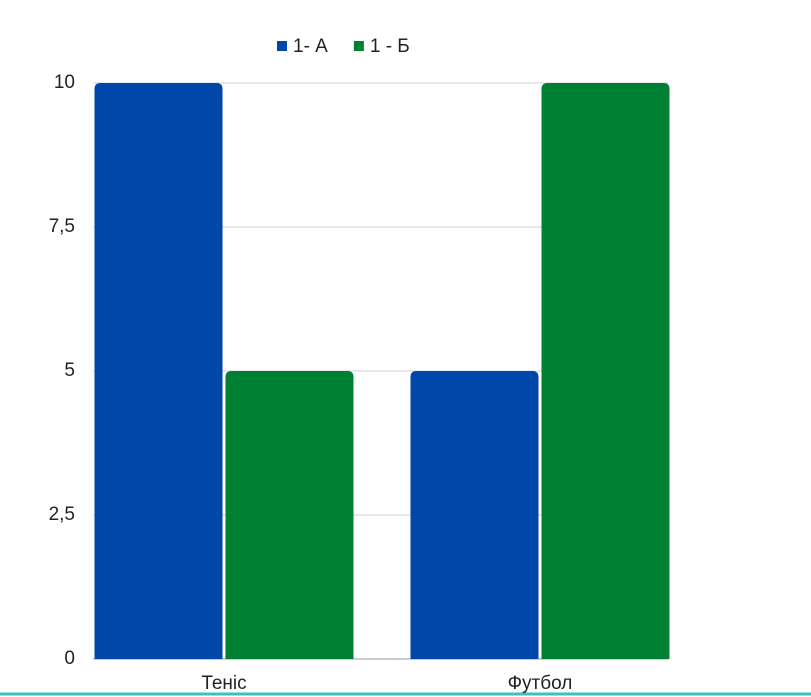 The width and height of the screenshot is (811, 697). Describe the element at coordinates (390, 46) in the screenshot. I see `legend-label: 1 - Б` at that location.